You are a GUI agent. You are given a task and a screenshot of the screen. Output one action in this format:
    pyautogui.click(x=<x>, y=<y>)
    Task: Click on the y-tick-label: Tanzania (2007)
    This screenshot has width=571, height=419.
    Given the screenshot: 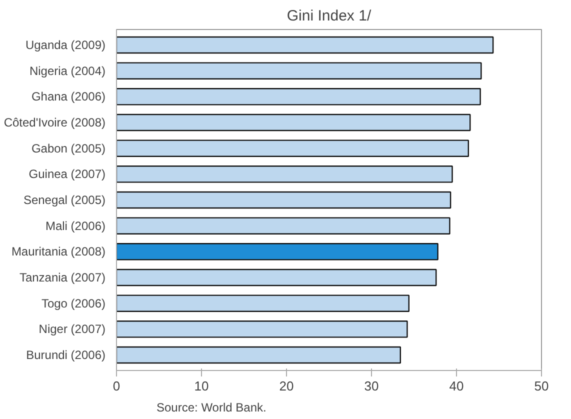 What is the action you would take?
    pyautogui.click(x=62, y=277)
    